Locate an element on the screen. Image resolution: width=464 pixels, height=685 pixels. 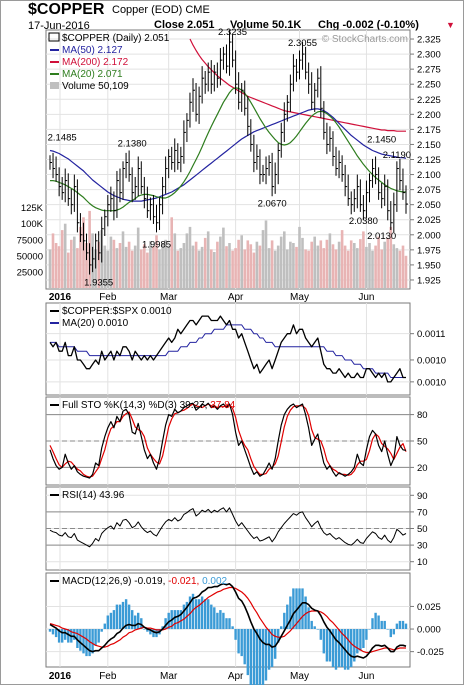
rsi-ytick-label: 10 is located at coordinates (422, 562).